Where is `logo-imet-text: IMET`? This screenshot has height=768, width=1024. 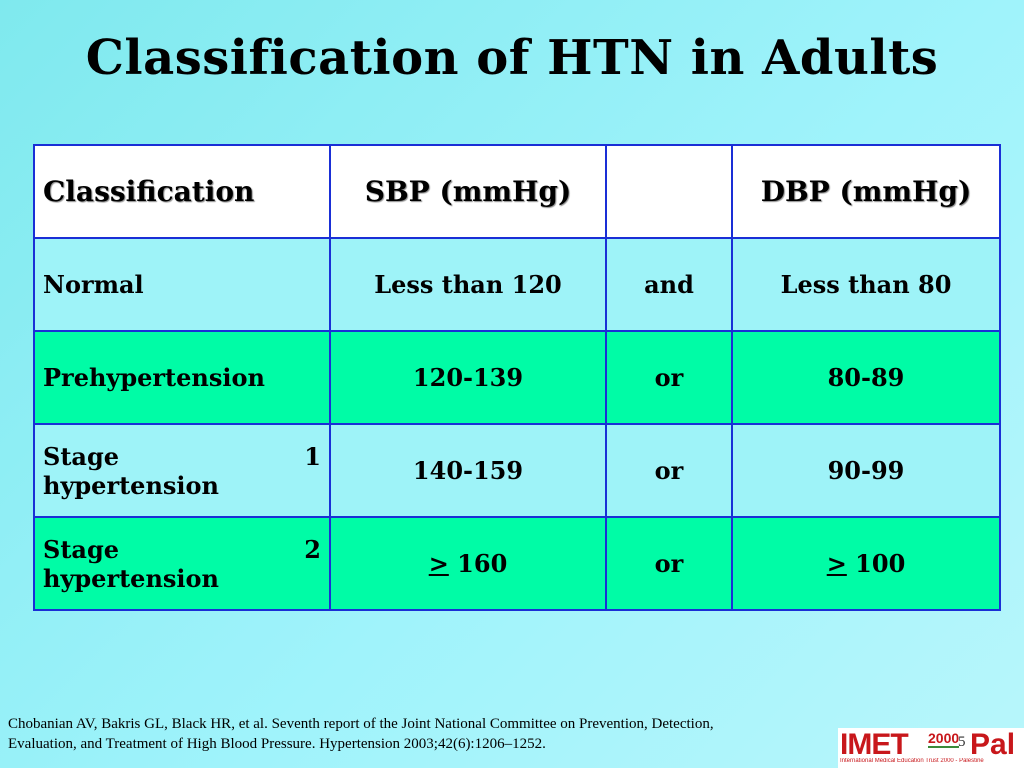
logo-imet-text: IMET is located at coordinates (874, 744).